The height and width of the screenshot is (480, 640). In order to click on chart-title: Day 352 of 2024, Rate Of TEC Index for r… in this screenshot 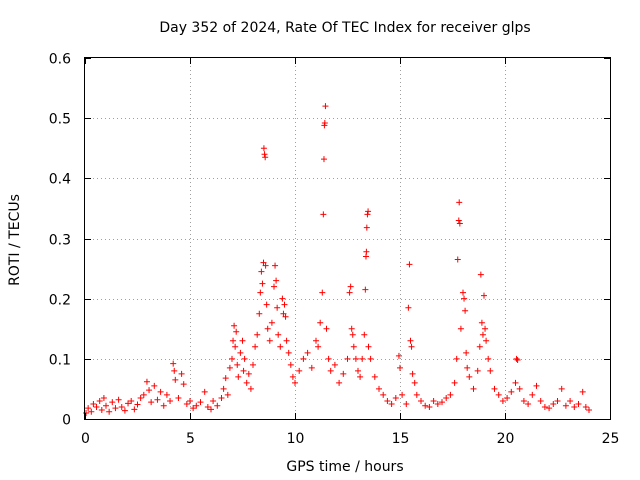, I will do `click(344, 28)`.